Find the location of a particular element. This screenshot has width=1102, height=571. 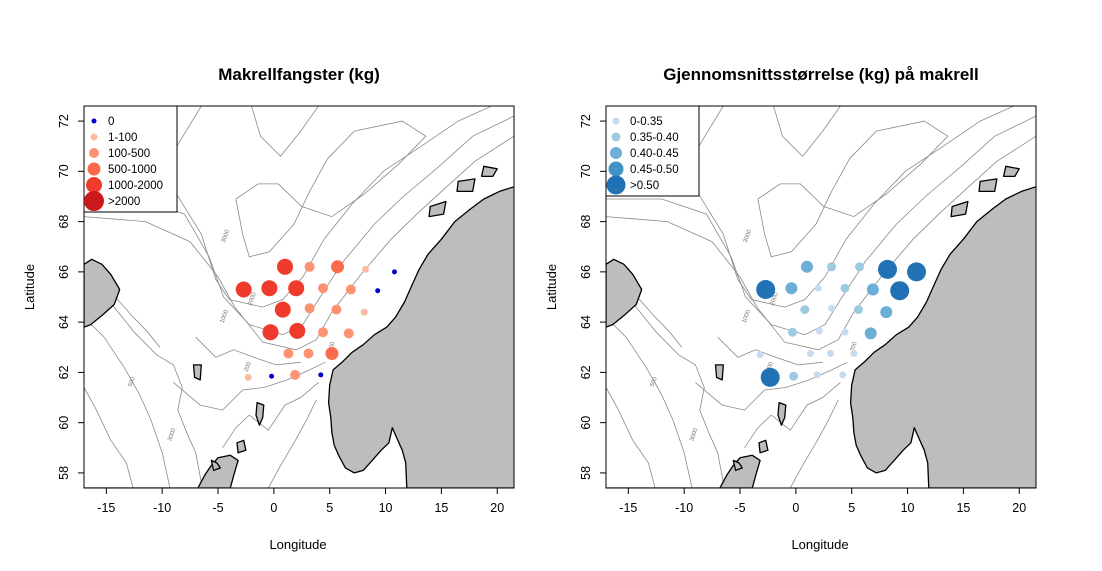

y-tick-label: 58 is located at coordinates (64, 473).